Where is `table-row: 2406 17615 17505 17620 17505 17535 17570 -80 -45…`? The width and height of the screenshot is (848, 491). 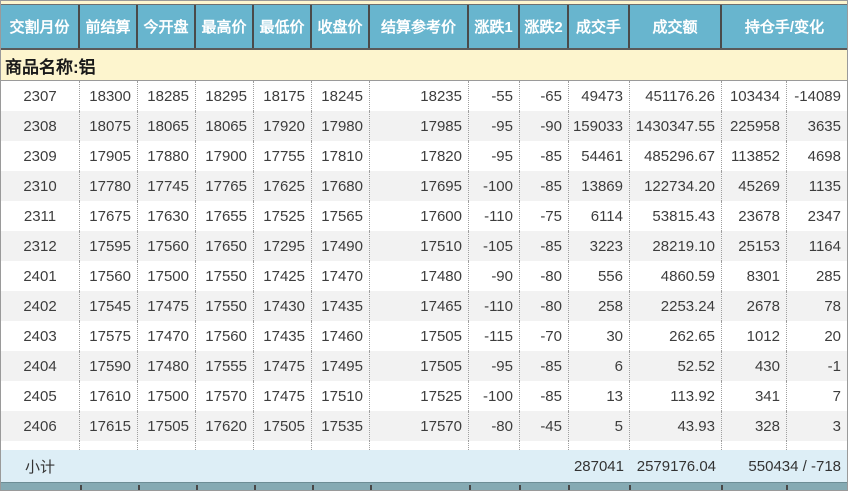
table-row: 2406 17615 17505 17620 17505 17535 17570 -80 -45… is located at coordinates (424, 426).